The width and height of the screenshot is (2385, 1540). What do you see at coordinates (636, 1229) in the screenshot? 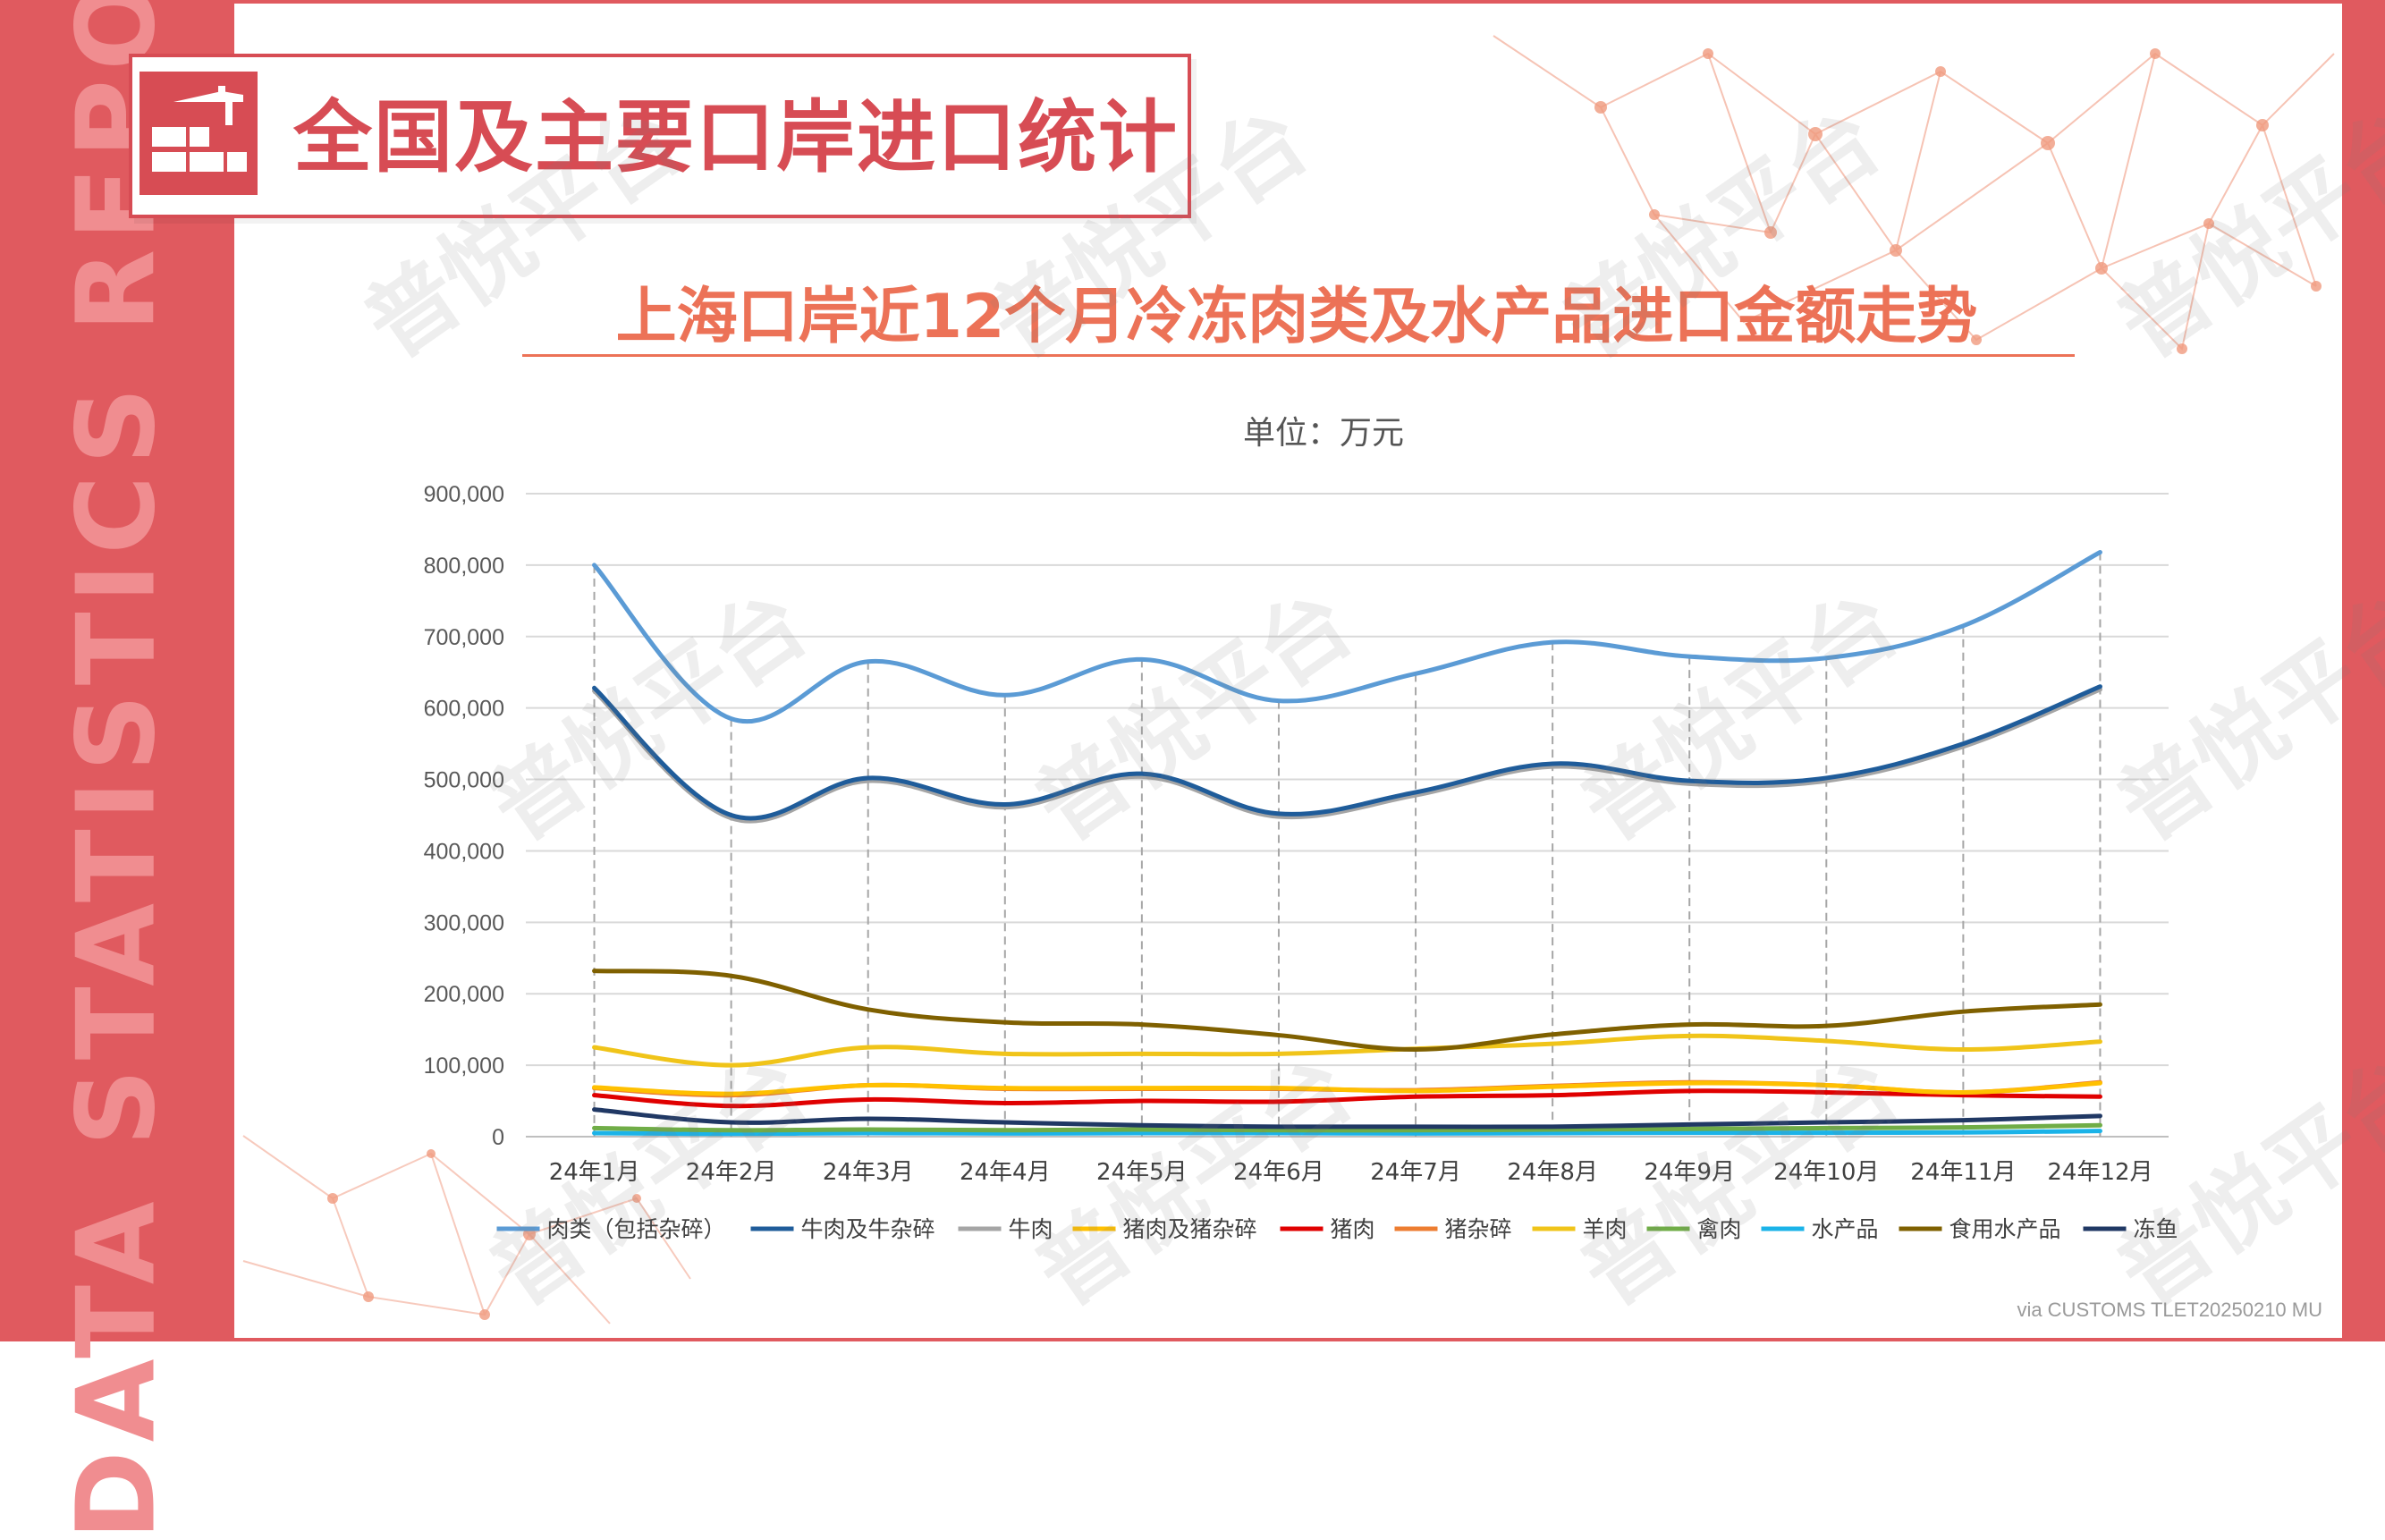
I see `legend-label: 肉类（包括杂碎）` at bounding box center [636, 1229].